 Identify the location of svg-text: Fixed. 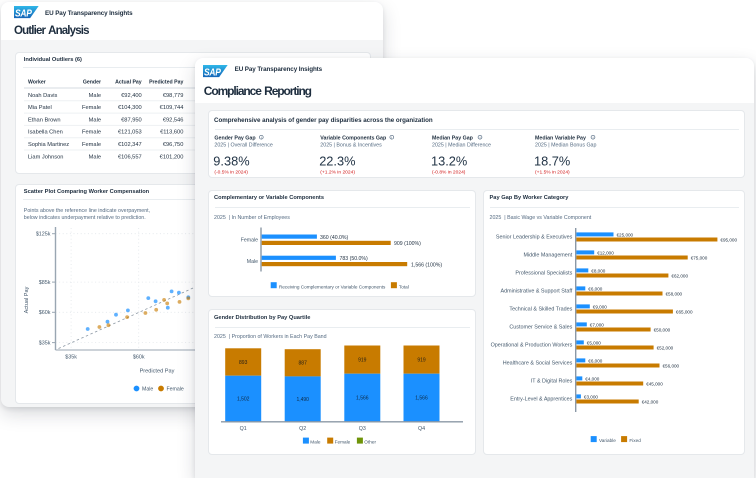
(635, 440).